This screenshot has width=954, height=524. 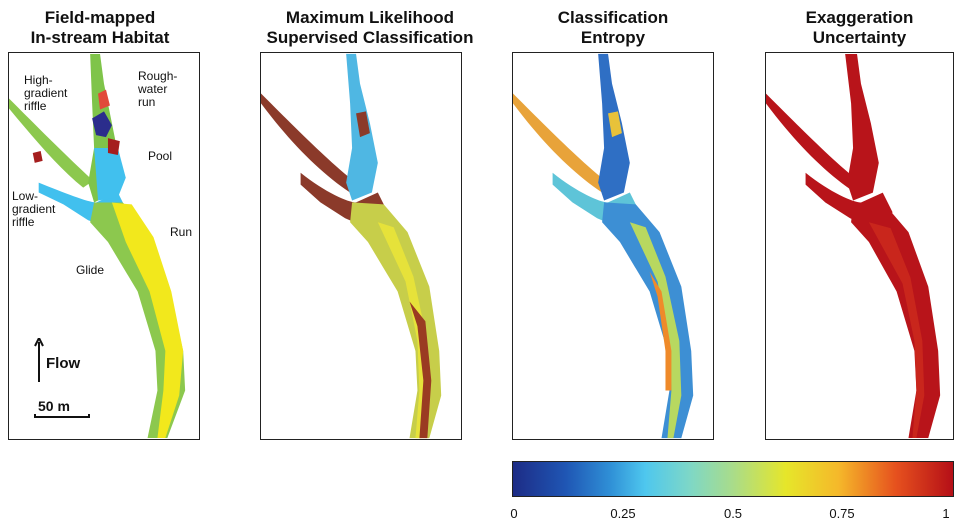 I want to click on label-line: run, so click(x=147, y=102).